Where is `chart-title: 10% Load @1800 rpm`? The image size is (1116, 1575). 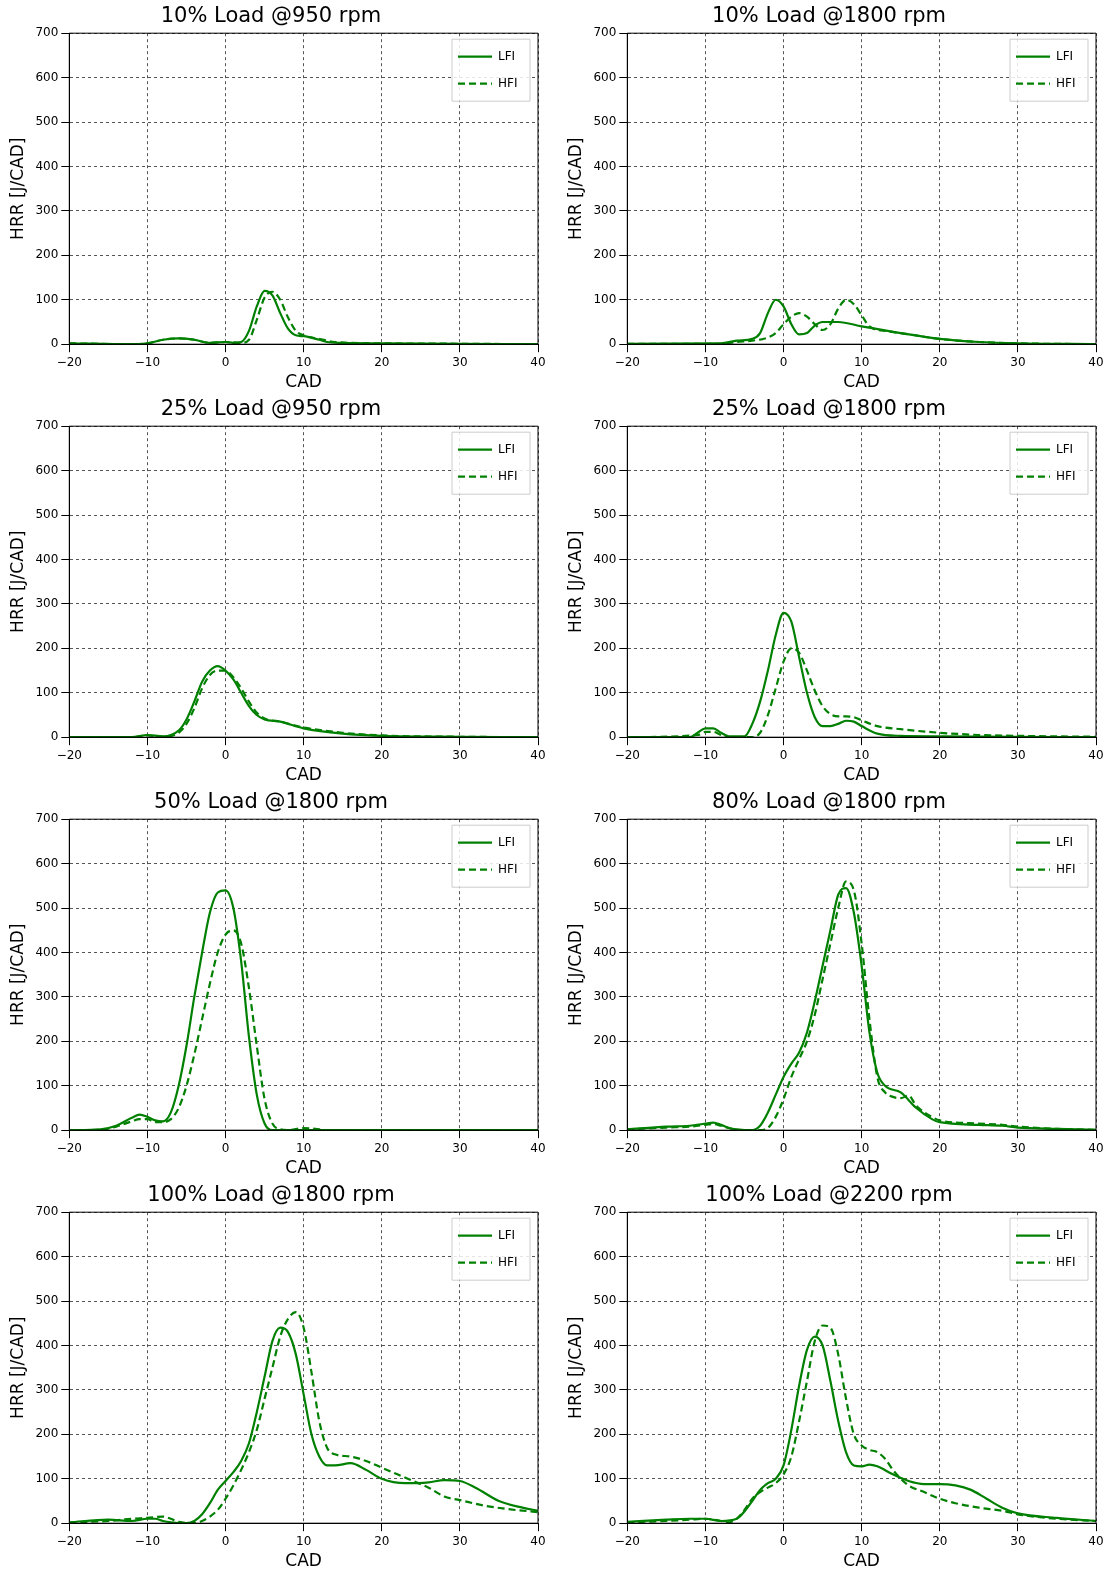 chart-title: 10% Load @1800 rpm is located at coordinates (829, 15).